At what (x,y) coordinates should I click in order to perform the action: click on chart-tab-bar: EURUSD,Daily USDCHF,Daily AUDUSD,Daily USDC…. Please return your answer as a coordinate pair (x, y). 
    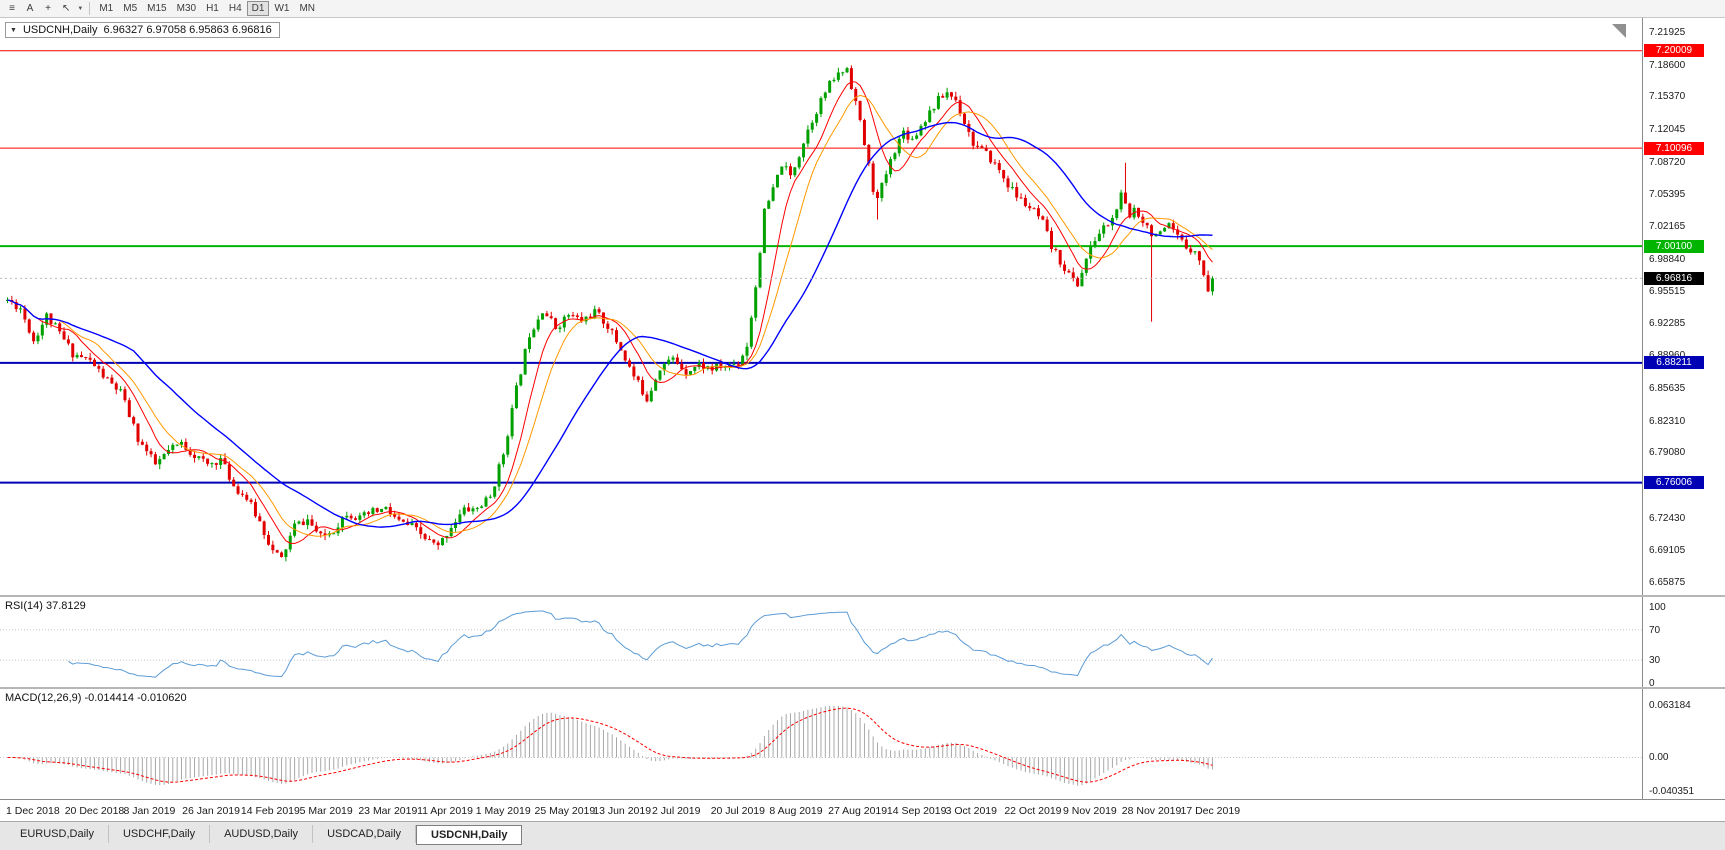
    Looking at the image, I should click on (862, 835).